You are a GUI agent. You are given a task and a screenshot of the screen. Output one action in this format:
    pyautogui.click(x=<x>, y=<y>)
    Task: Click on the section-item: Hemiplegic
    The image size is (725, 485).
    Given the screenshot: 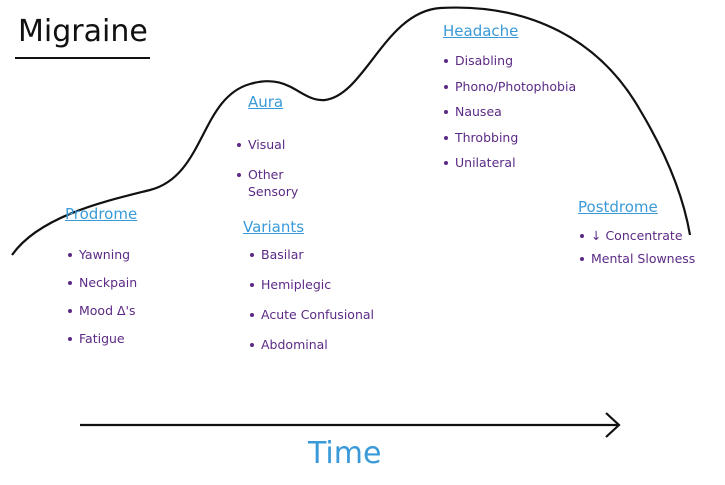 What is the action you would take?
    pyautogui.click(x=290, y=284)
    